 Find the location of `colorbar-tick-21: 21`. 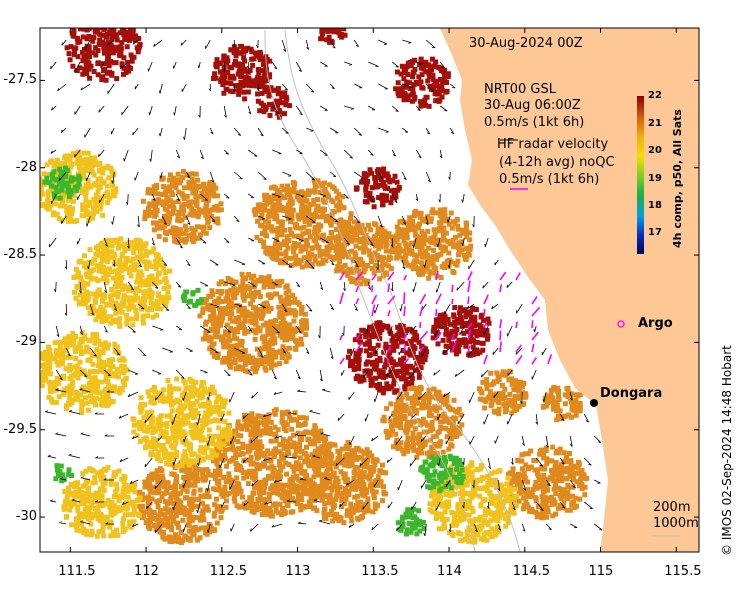

colorbar-tick-21: 21 is located at coordinates (655, 123).